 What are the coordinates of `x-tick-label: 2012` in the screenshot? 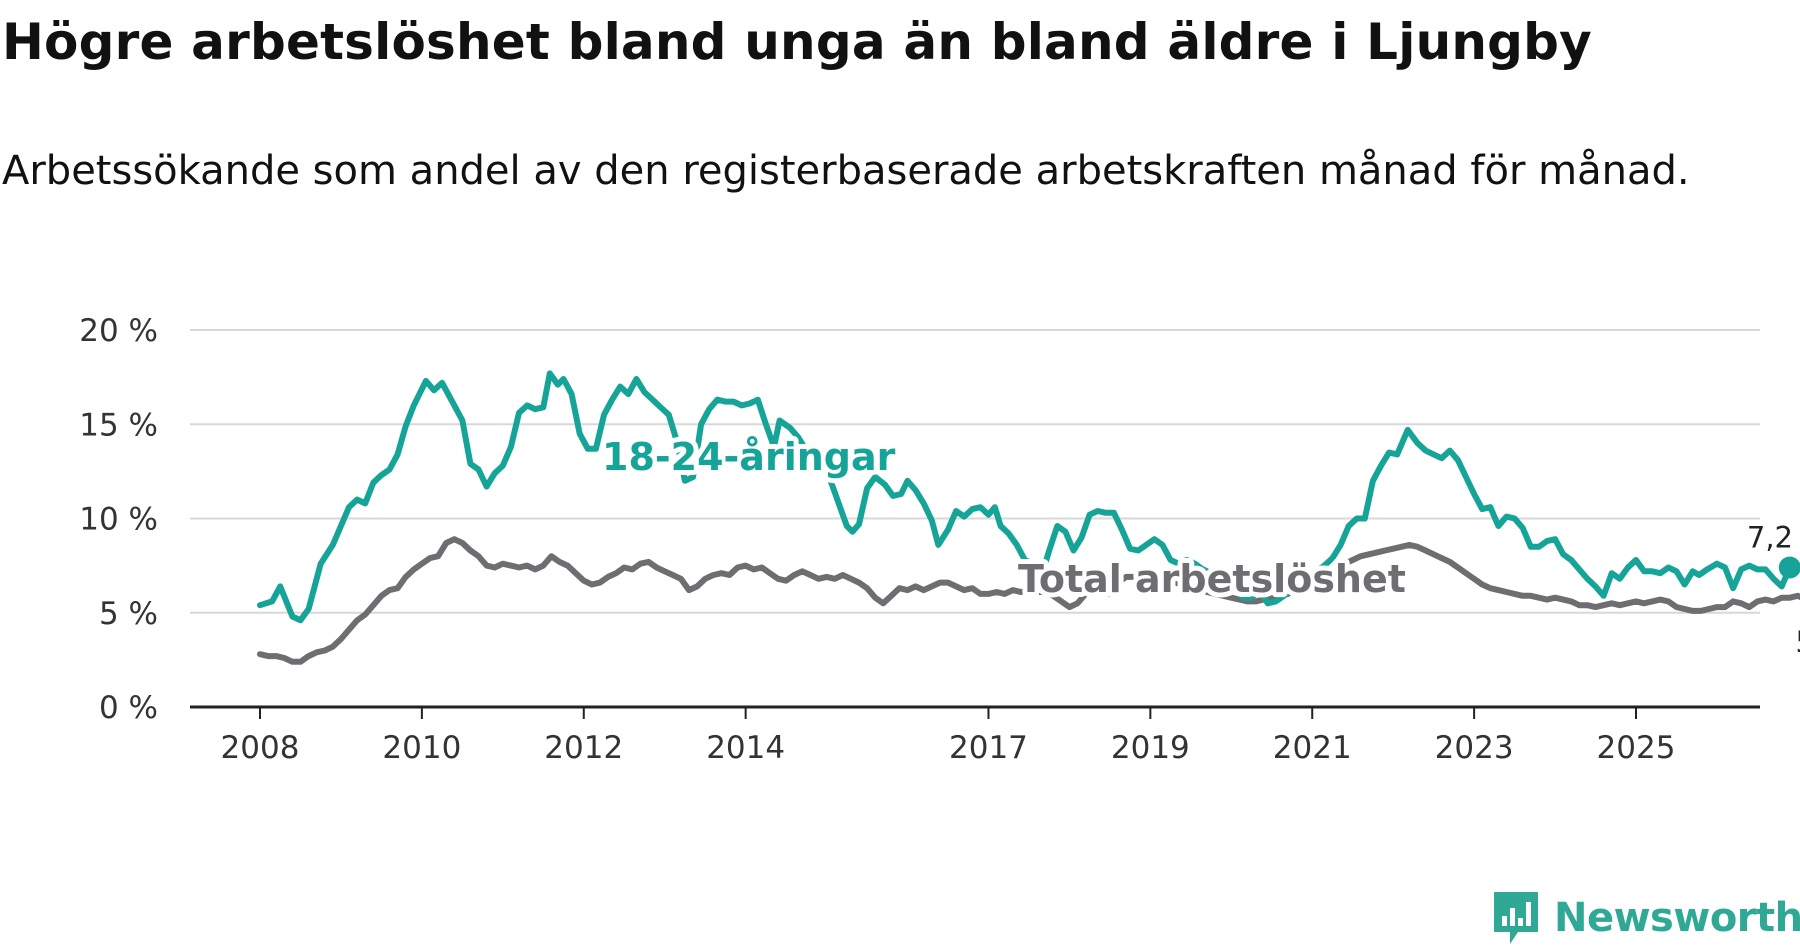 It's located at (583, 748).